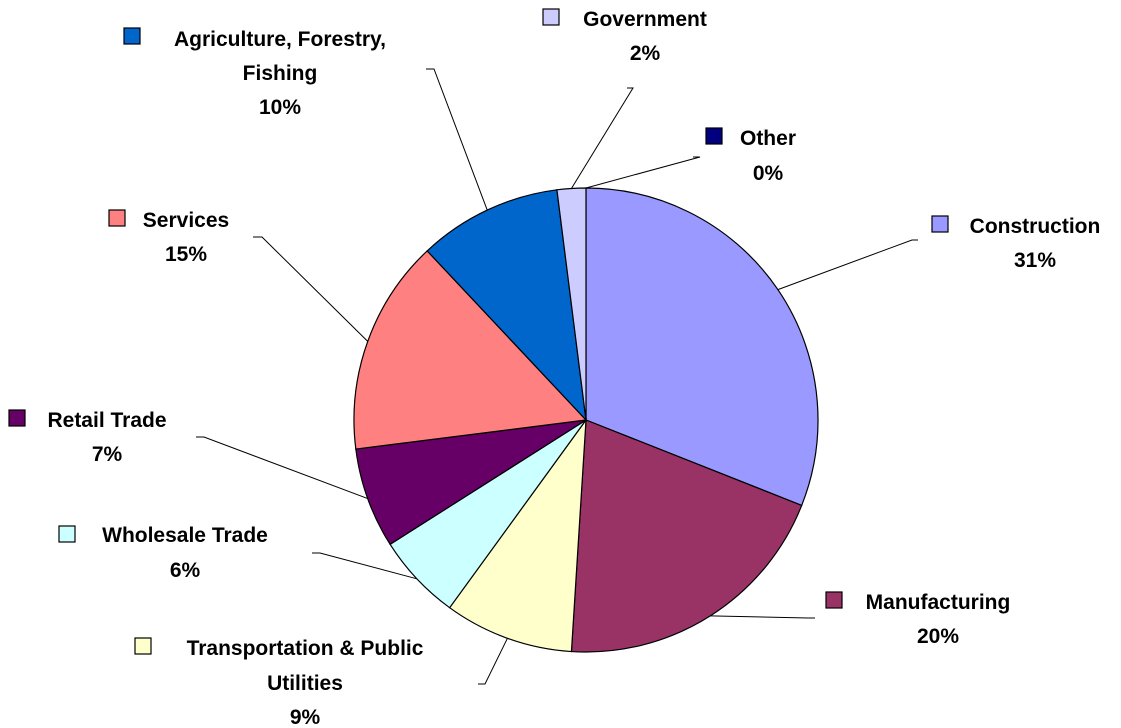 This screenshot has height=728, width=1121. I want to click on slice-percent-services: 15%, so click(186, 254).